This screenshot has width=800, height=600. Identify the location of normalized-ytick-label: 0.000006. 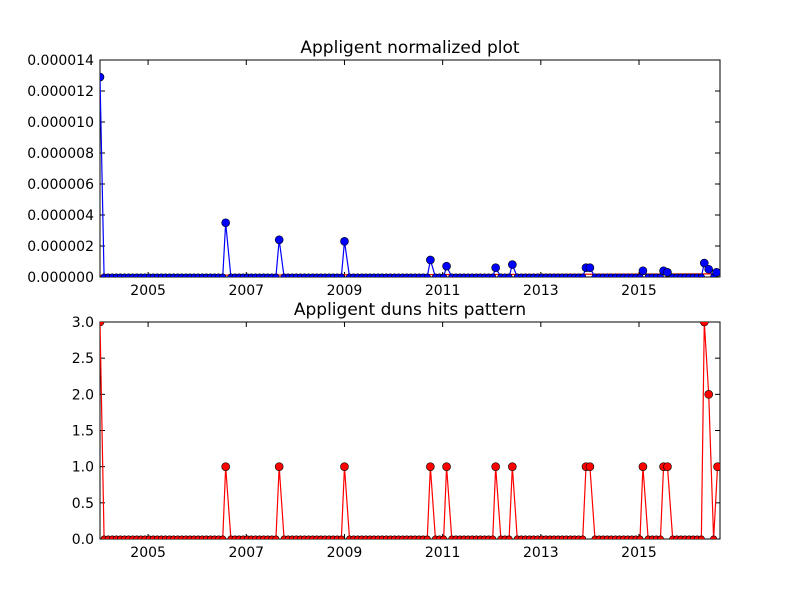
(60, 185).